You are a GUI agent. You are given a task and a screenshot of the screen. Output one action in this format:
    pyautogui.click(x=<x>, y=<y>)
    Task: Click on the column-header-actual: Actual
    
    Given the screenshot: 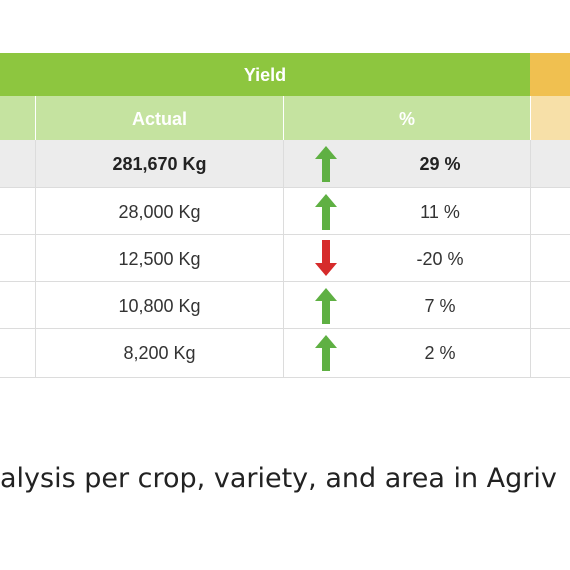 What is the action you would take?
    pyautogui.click(x=159, y=119)
    